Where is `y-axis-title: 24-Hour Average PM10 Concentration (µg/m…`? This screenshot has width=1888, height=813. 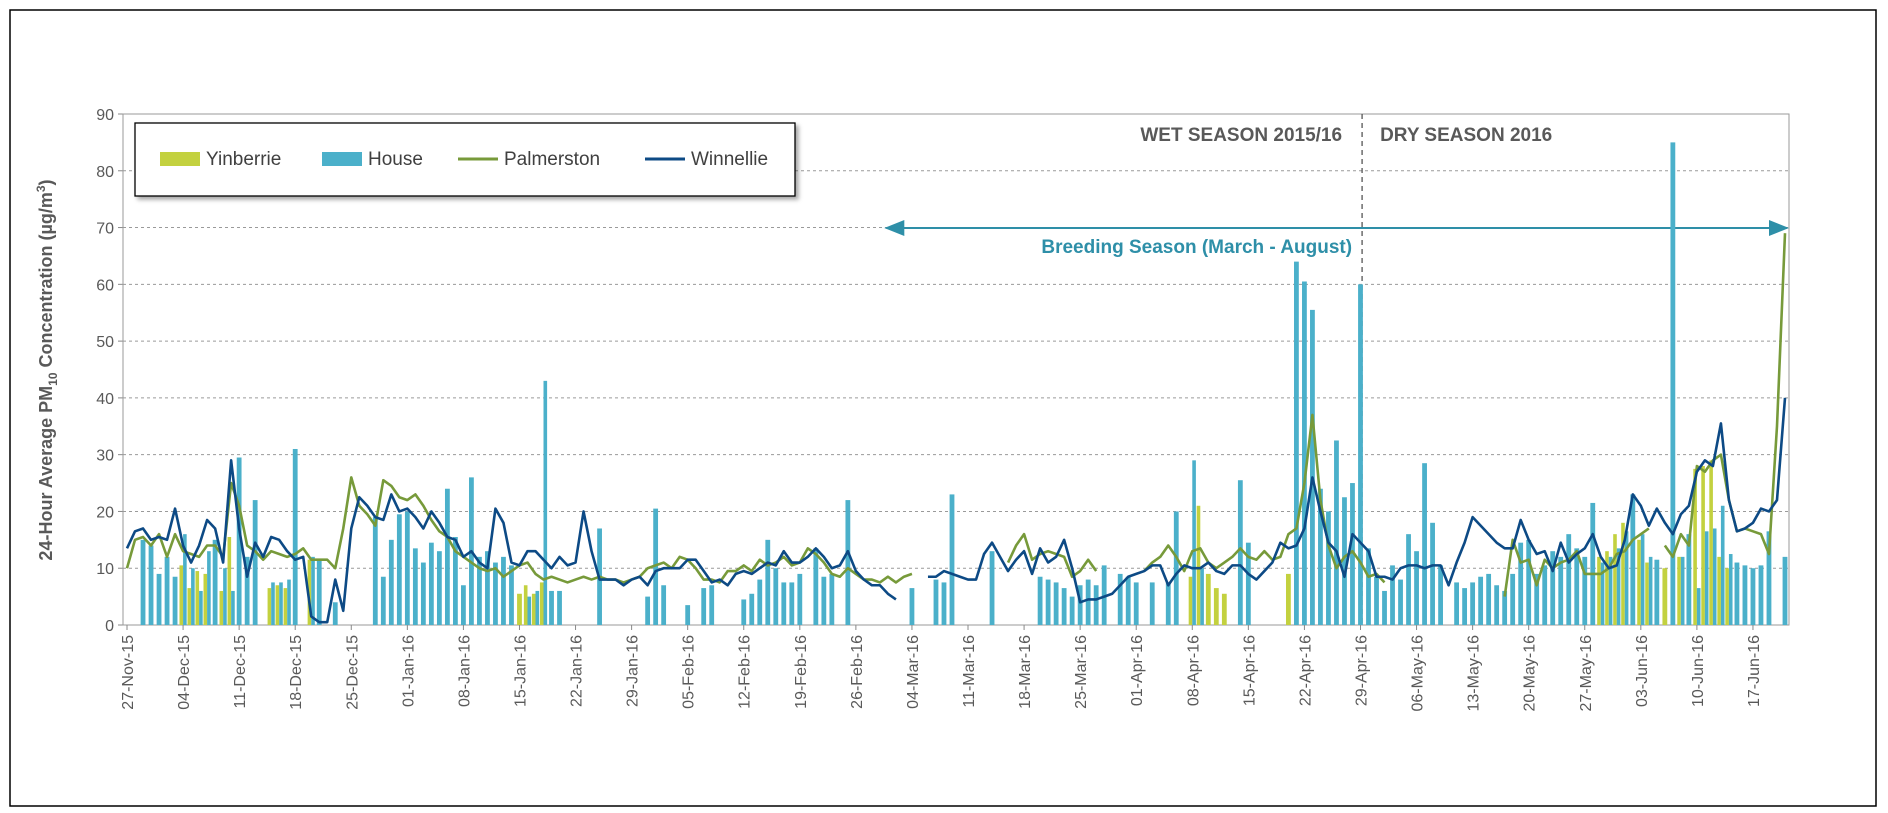 y-axis-title: 24-Hour Average PM10 Concentration (µg/m… is located at coordinates (47, 369).